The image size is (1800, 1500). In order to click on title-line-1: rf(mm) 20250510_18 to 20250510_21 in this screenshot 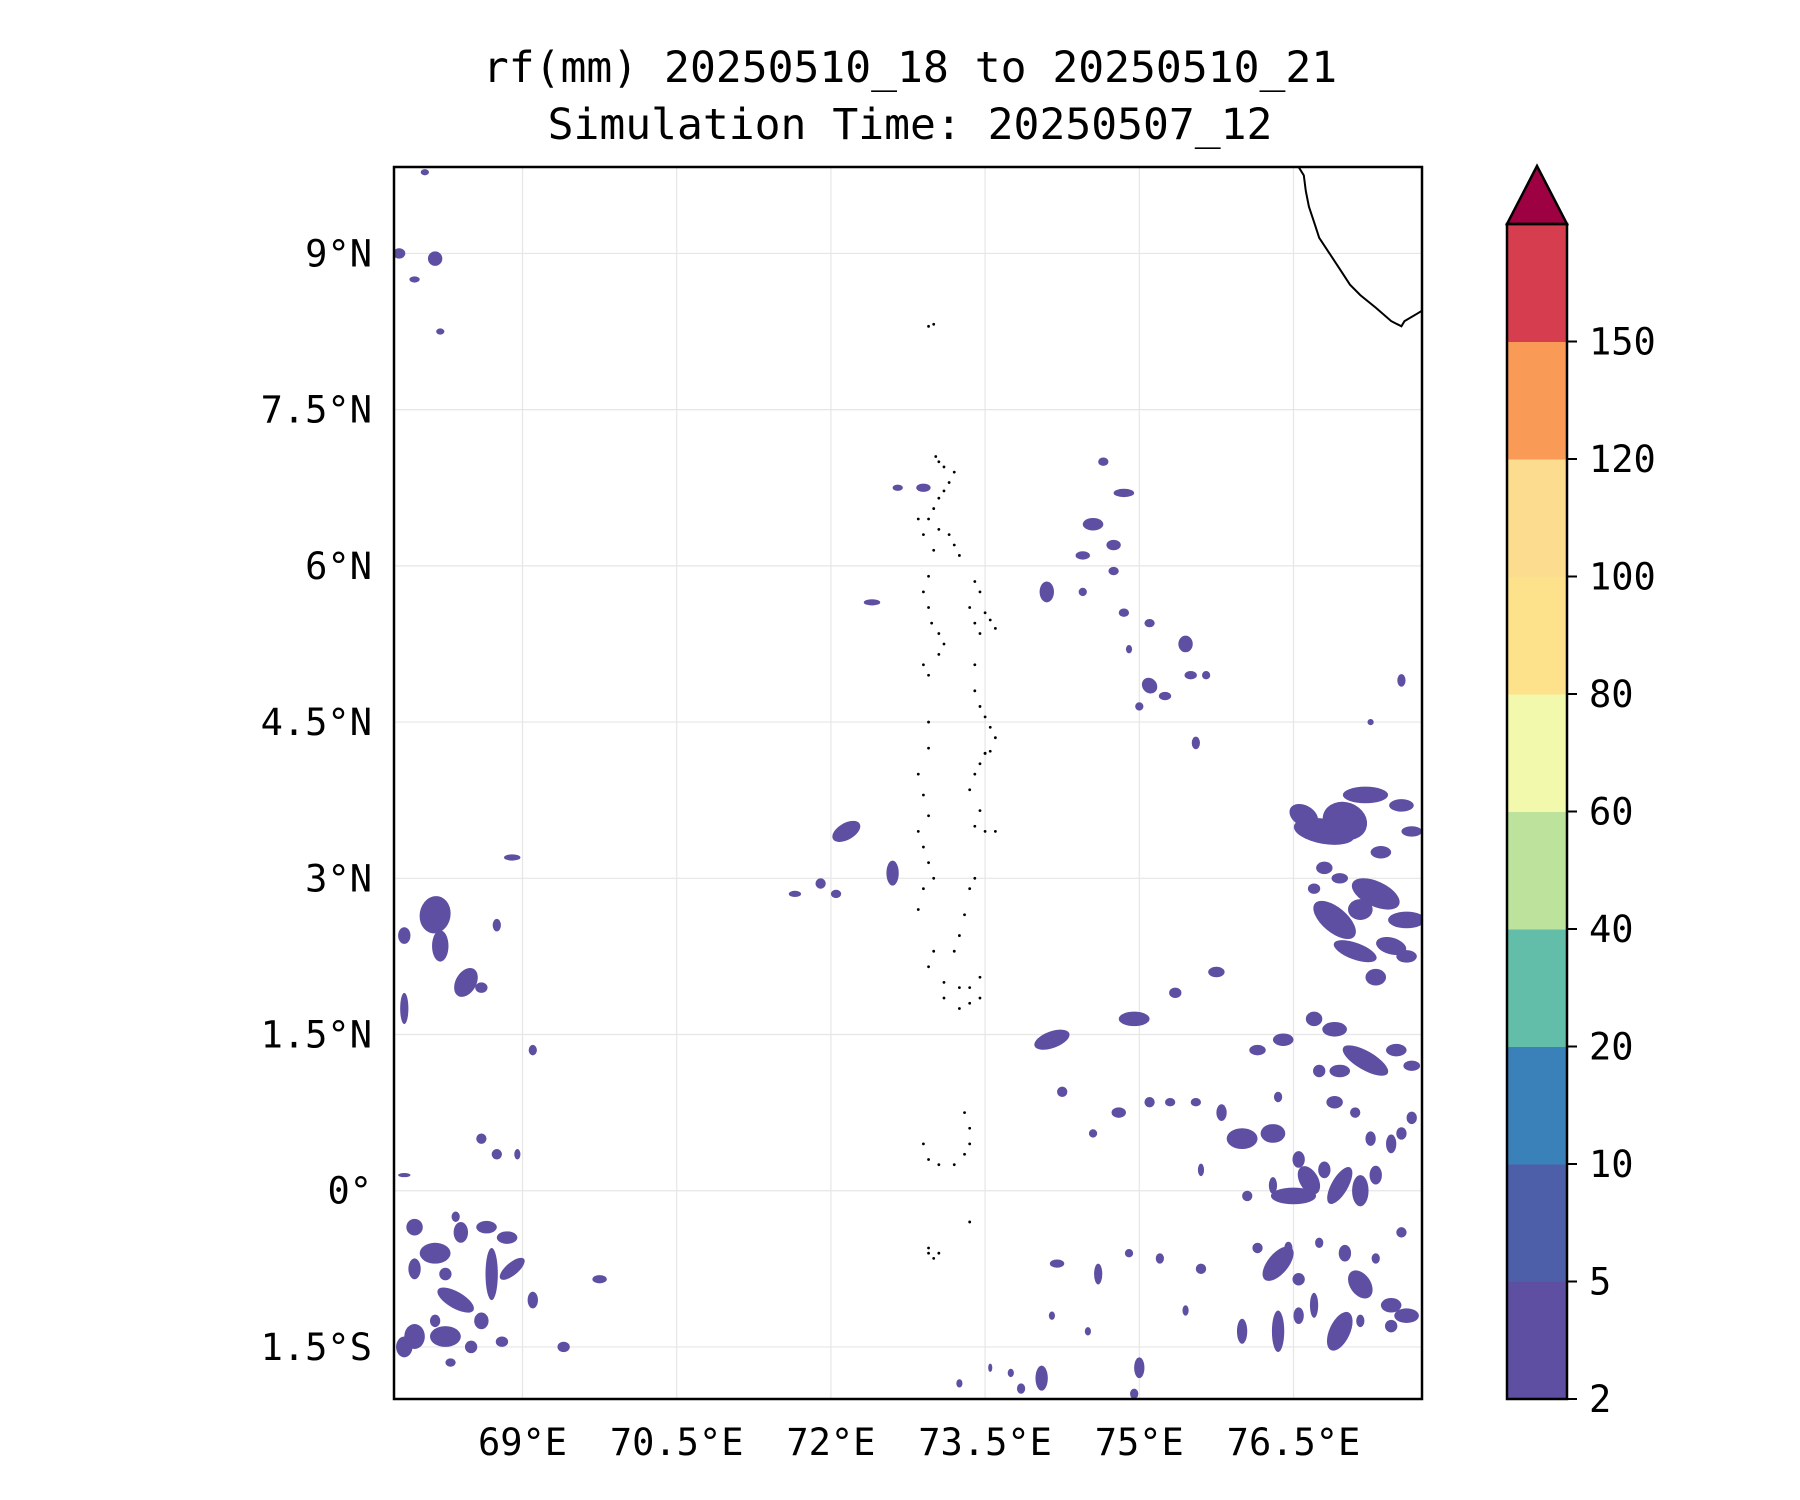, I will do `click(910, 68)`.